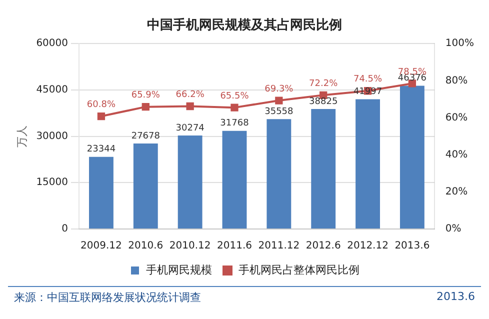 Image resolution: width=489 pixels, height=319 pixels. I want to click on x-tick-label: 2013.6, so click(412, 246).